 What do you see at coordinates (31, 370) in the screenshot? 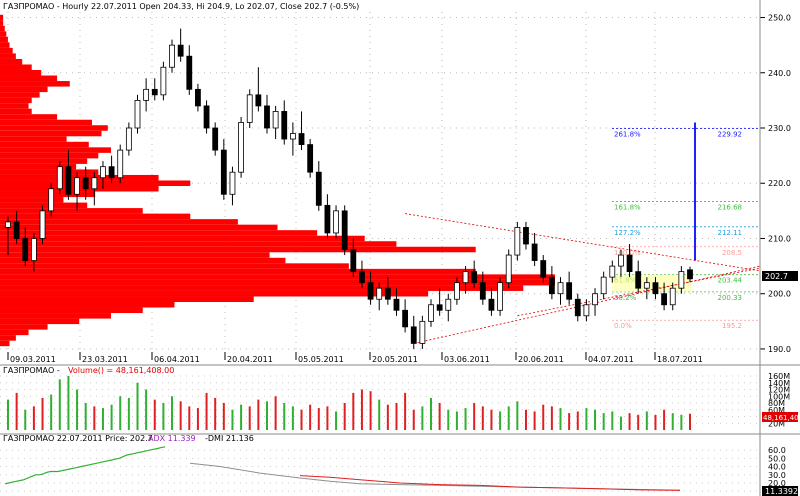
I see `volume-title: ГАЗПРОМАО -` at bounding box center [31, 370].